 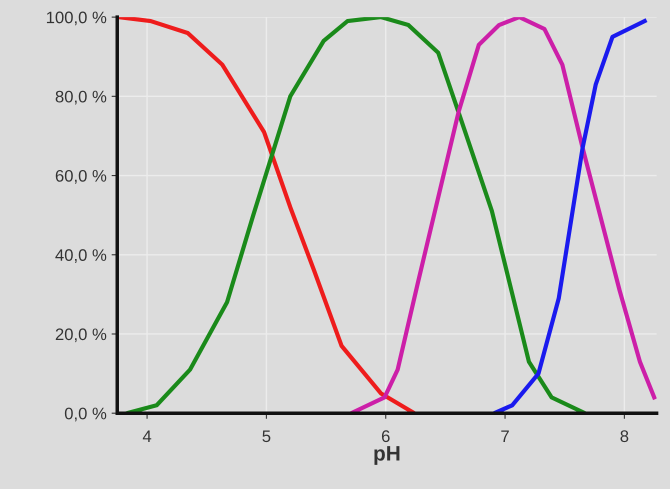 What do you see at coordinates (81, 97) in the screenshot?
I see `y-tick-label: 80,0 %` at bounding box center [81, 97].